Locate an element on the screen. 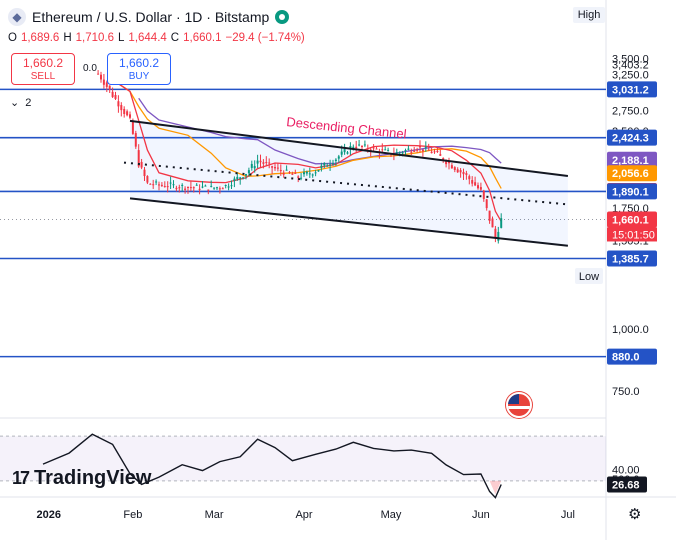 This screenshot has width=676, height=545. ohlc-value: 1,644.4 is located at coordinates (147, 38).